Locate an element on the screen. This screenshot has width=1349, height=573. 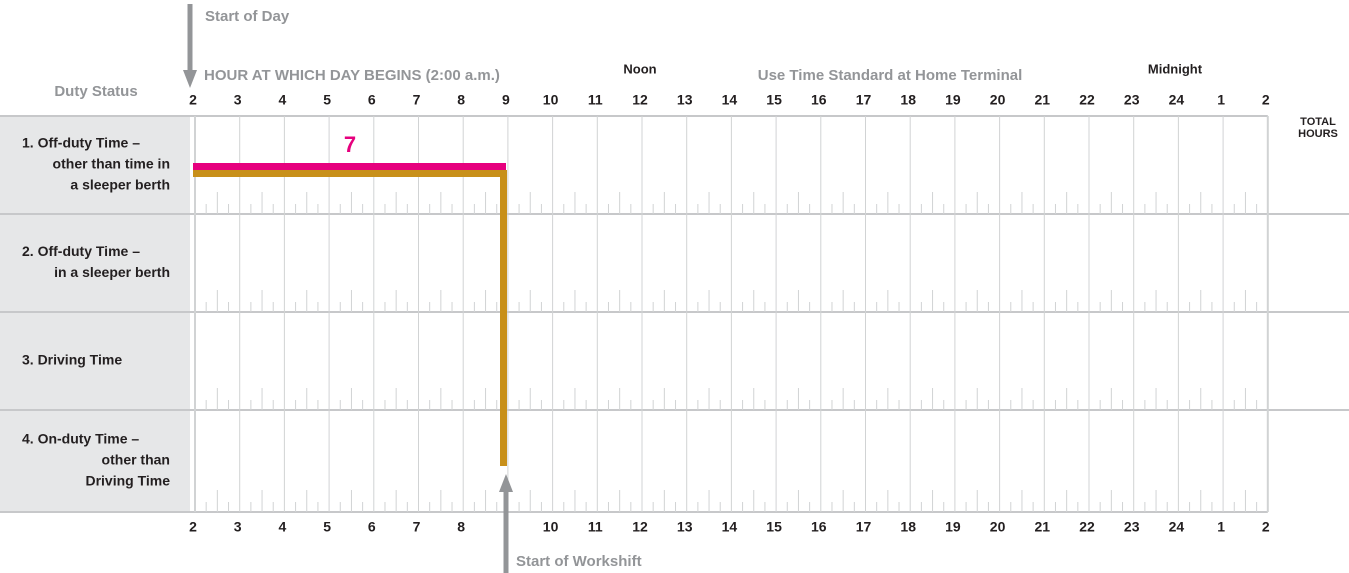
start-day-arrowhead is located at coordinates (190, 79).